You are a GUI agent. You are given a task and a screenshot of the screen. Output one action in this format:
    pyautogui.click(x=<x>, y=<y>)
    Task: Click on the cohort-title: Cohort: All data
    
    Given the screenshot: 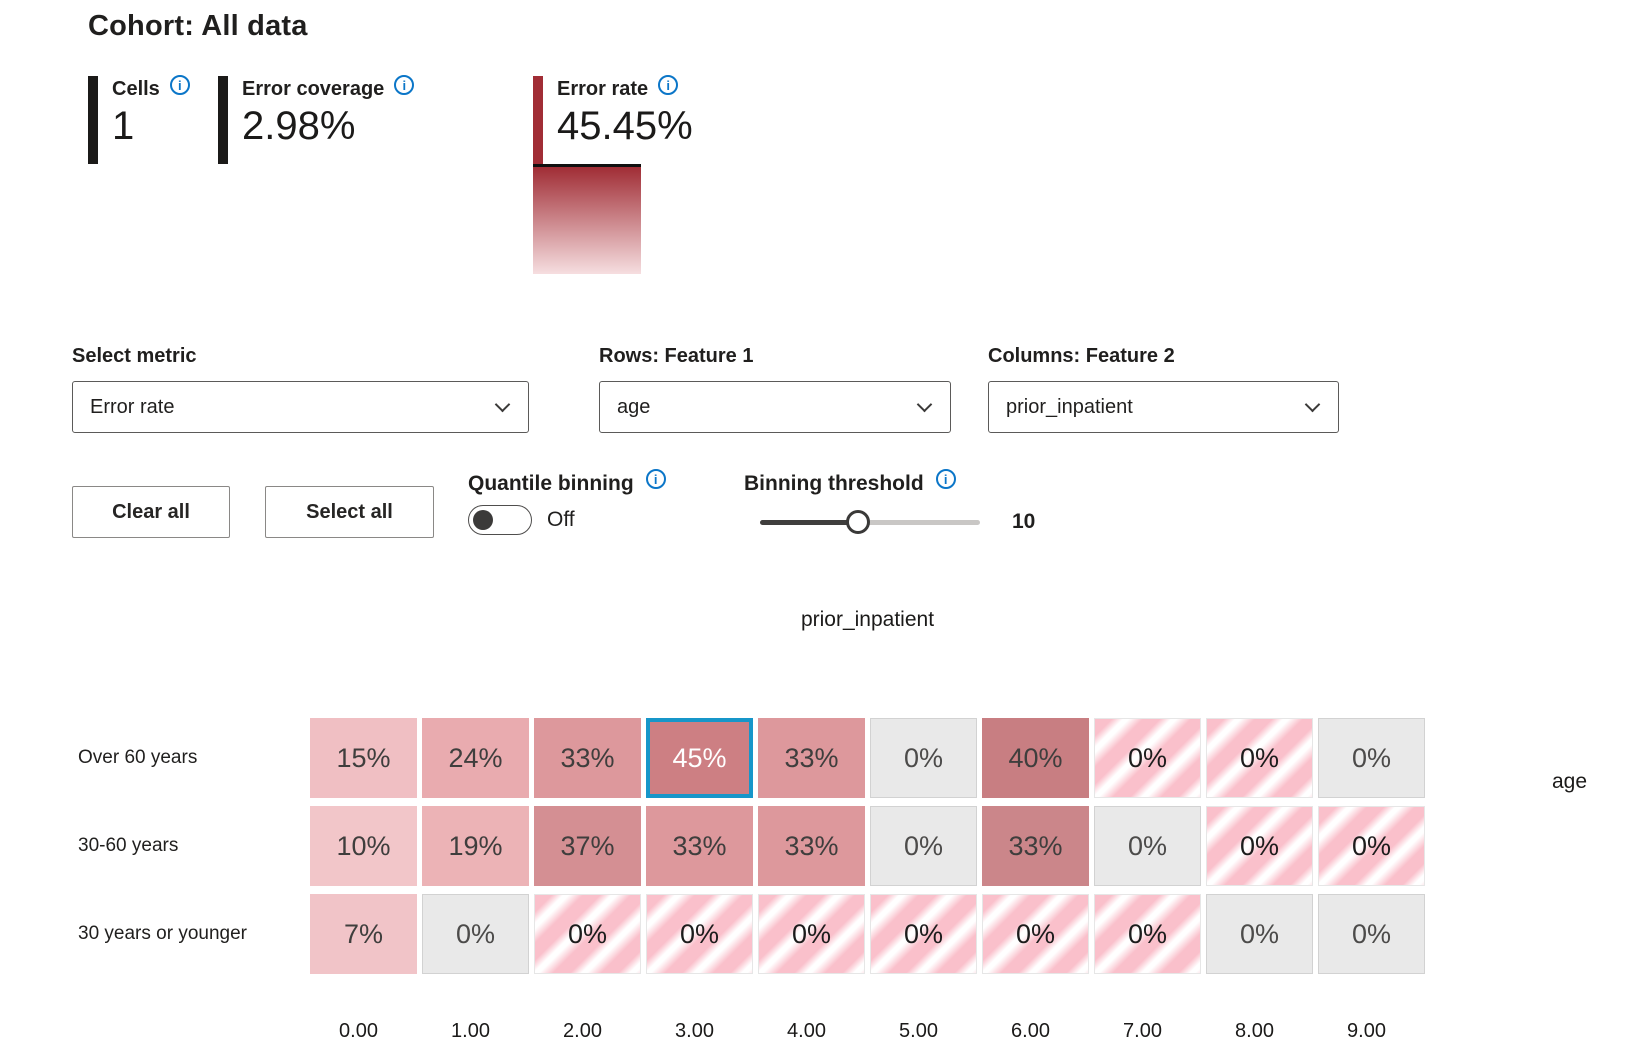 What is the action you would take?
    pyautogui.click(x=198, y=26)
    